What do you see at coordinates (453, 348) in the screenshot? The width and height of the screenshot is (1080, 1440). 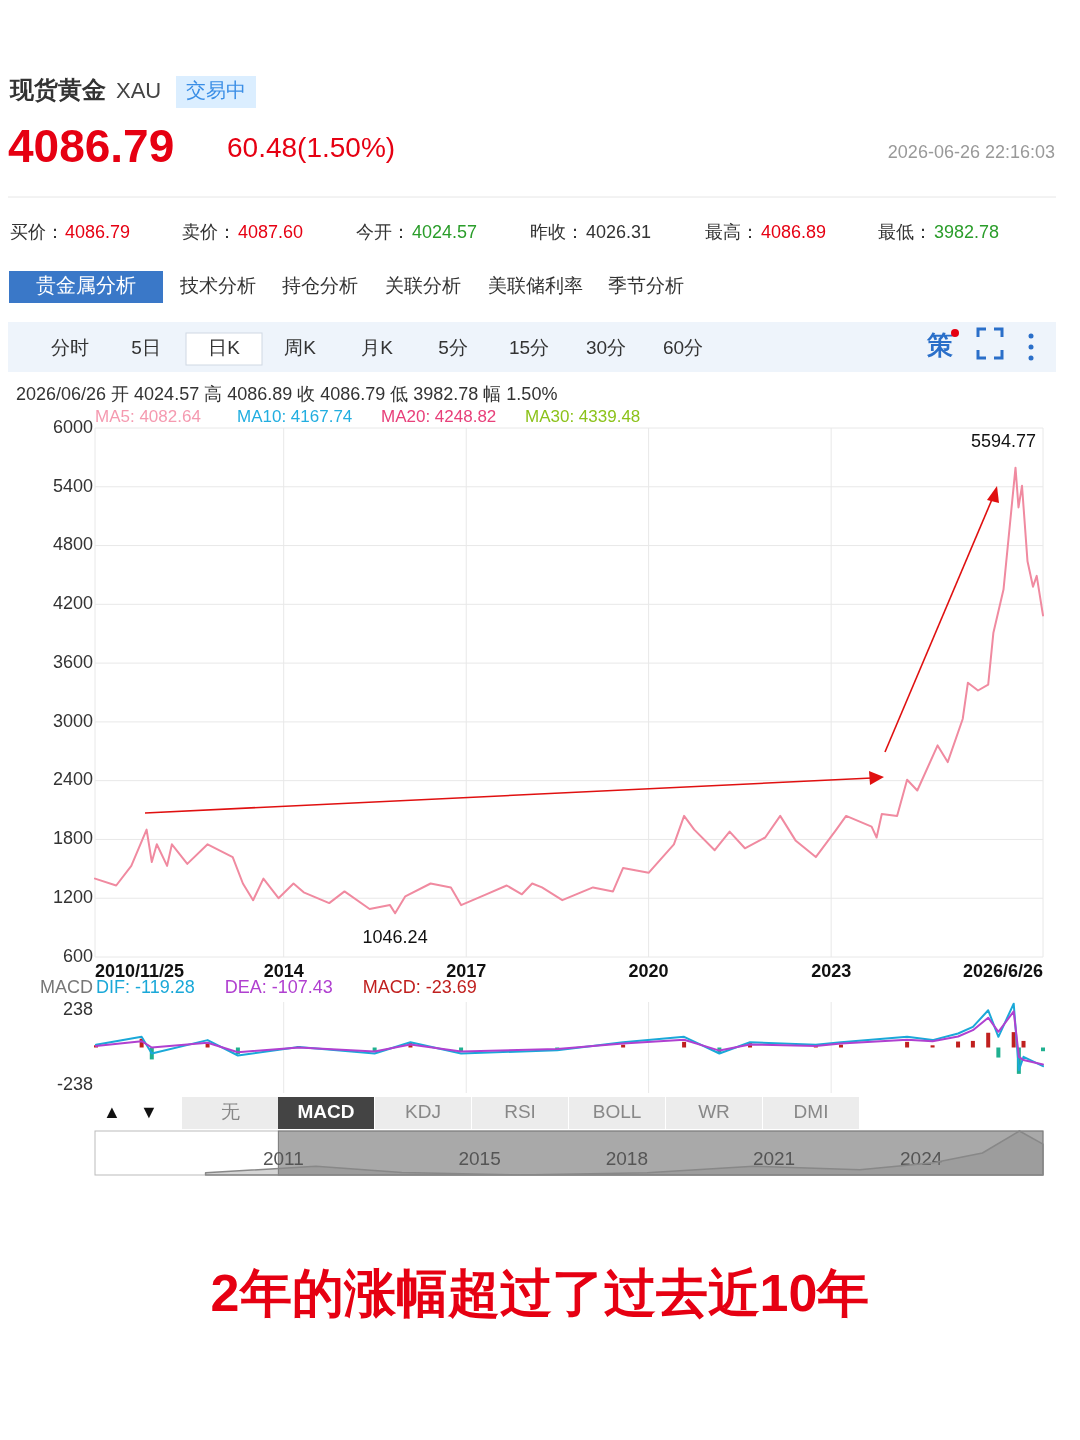 I see `text: 5分` at bounding box center [453, 348].